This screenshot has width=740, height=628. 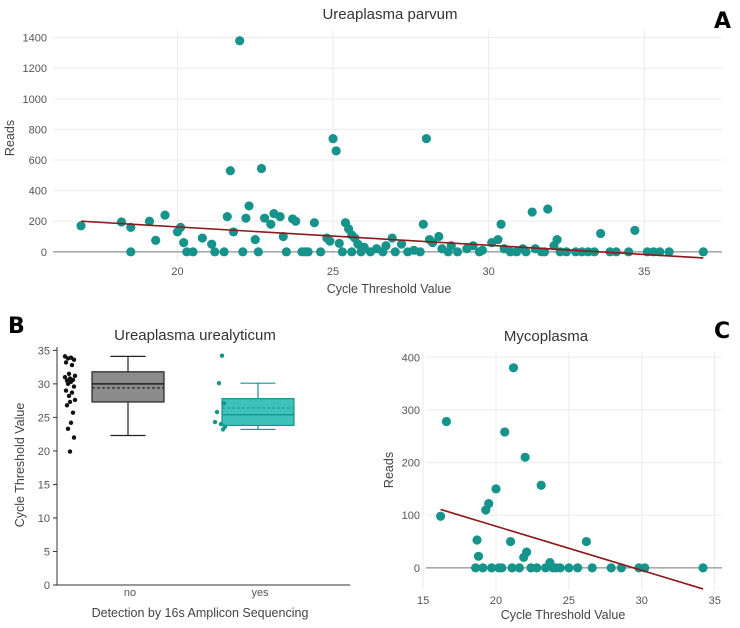 I want to click on x-tick-label-no: no, so click(x=130, y=593).